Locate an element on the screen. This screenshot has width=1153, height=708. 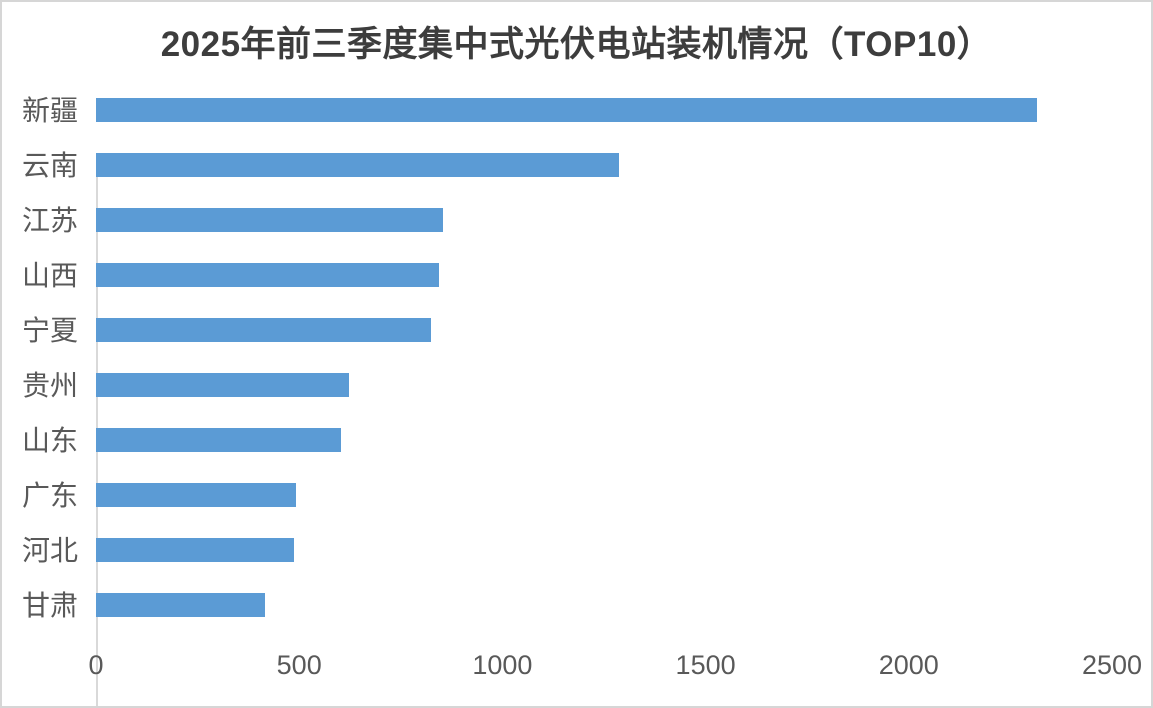
bar-row: 河北 is located at coordinates (576, 550).